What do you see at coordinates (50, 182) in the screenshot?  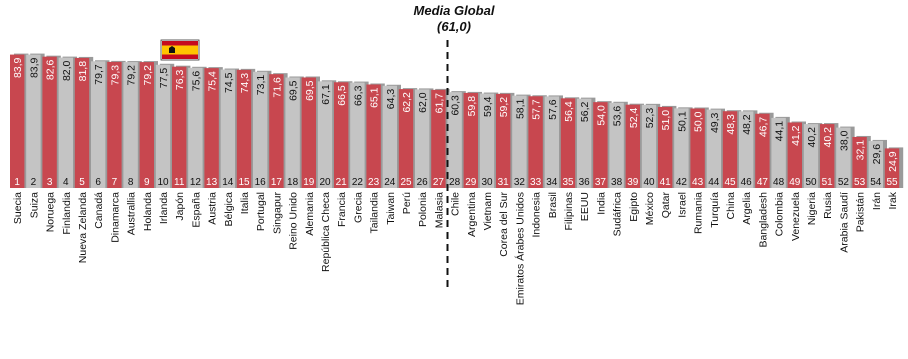 I see `rank-label: 3` at bounding box center [50, 182].